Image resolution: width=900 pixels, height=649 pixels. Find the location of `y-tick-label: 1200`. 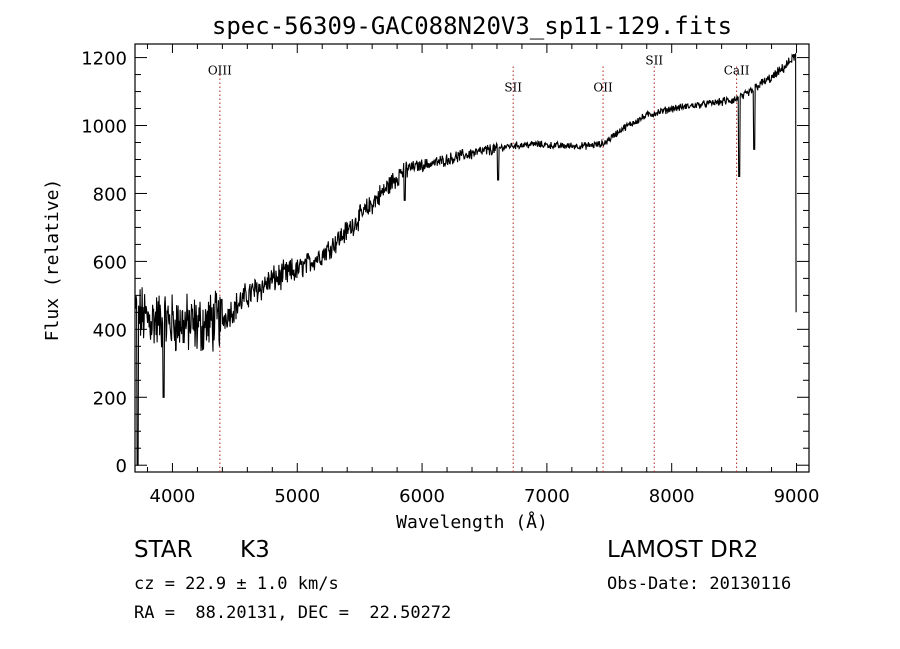

y-tick-label: 1200 is located at coordinates (104, 59).